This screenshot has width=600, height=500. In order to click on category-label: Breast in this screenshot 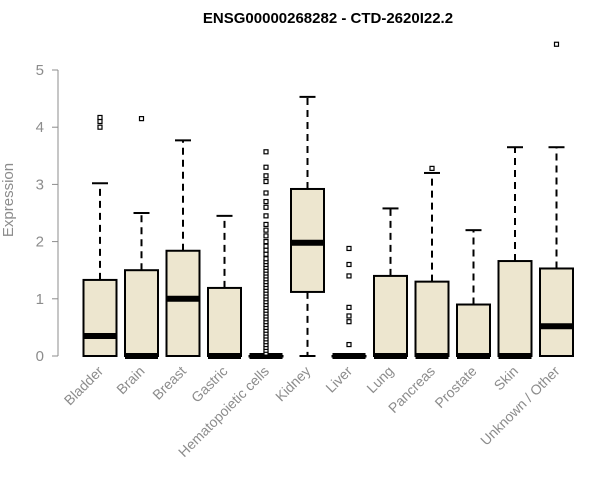, I will do `click(169, 383)`.